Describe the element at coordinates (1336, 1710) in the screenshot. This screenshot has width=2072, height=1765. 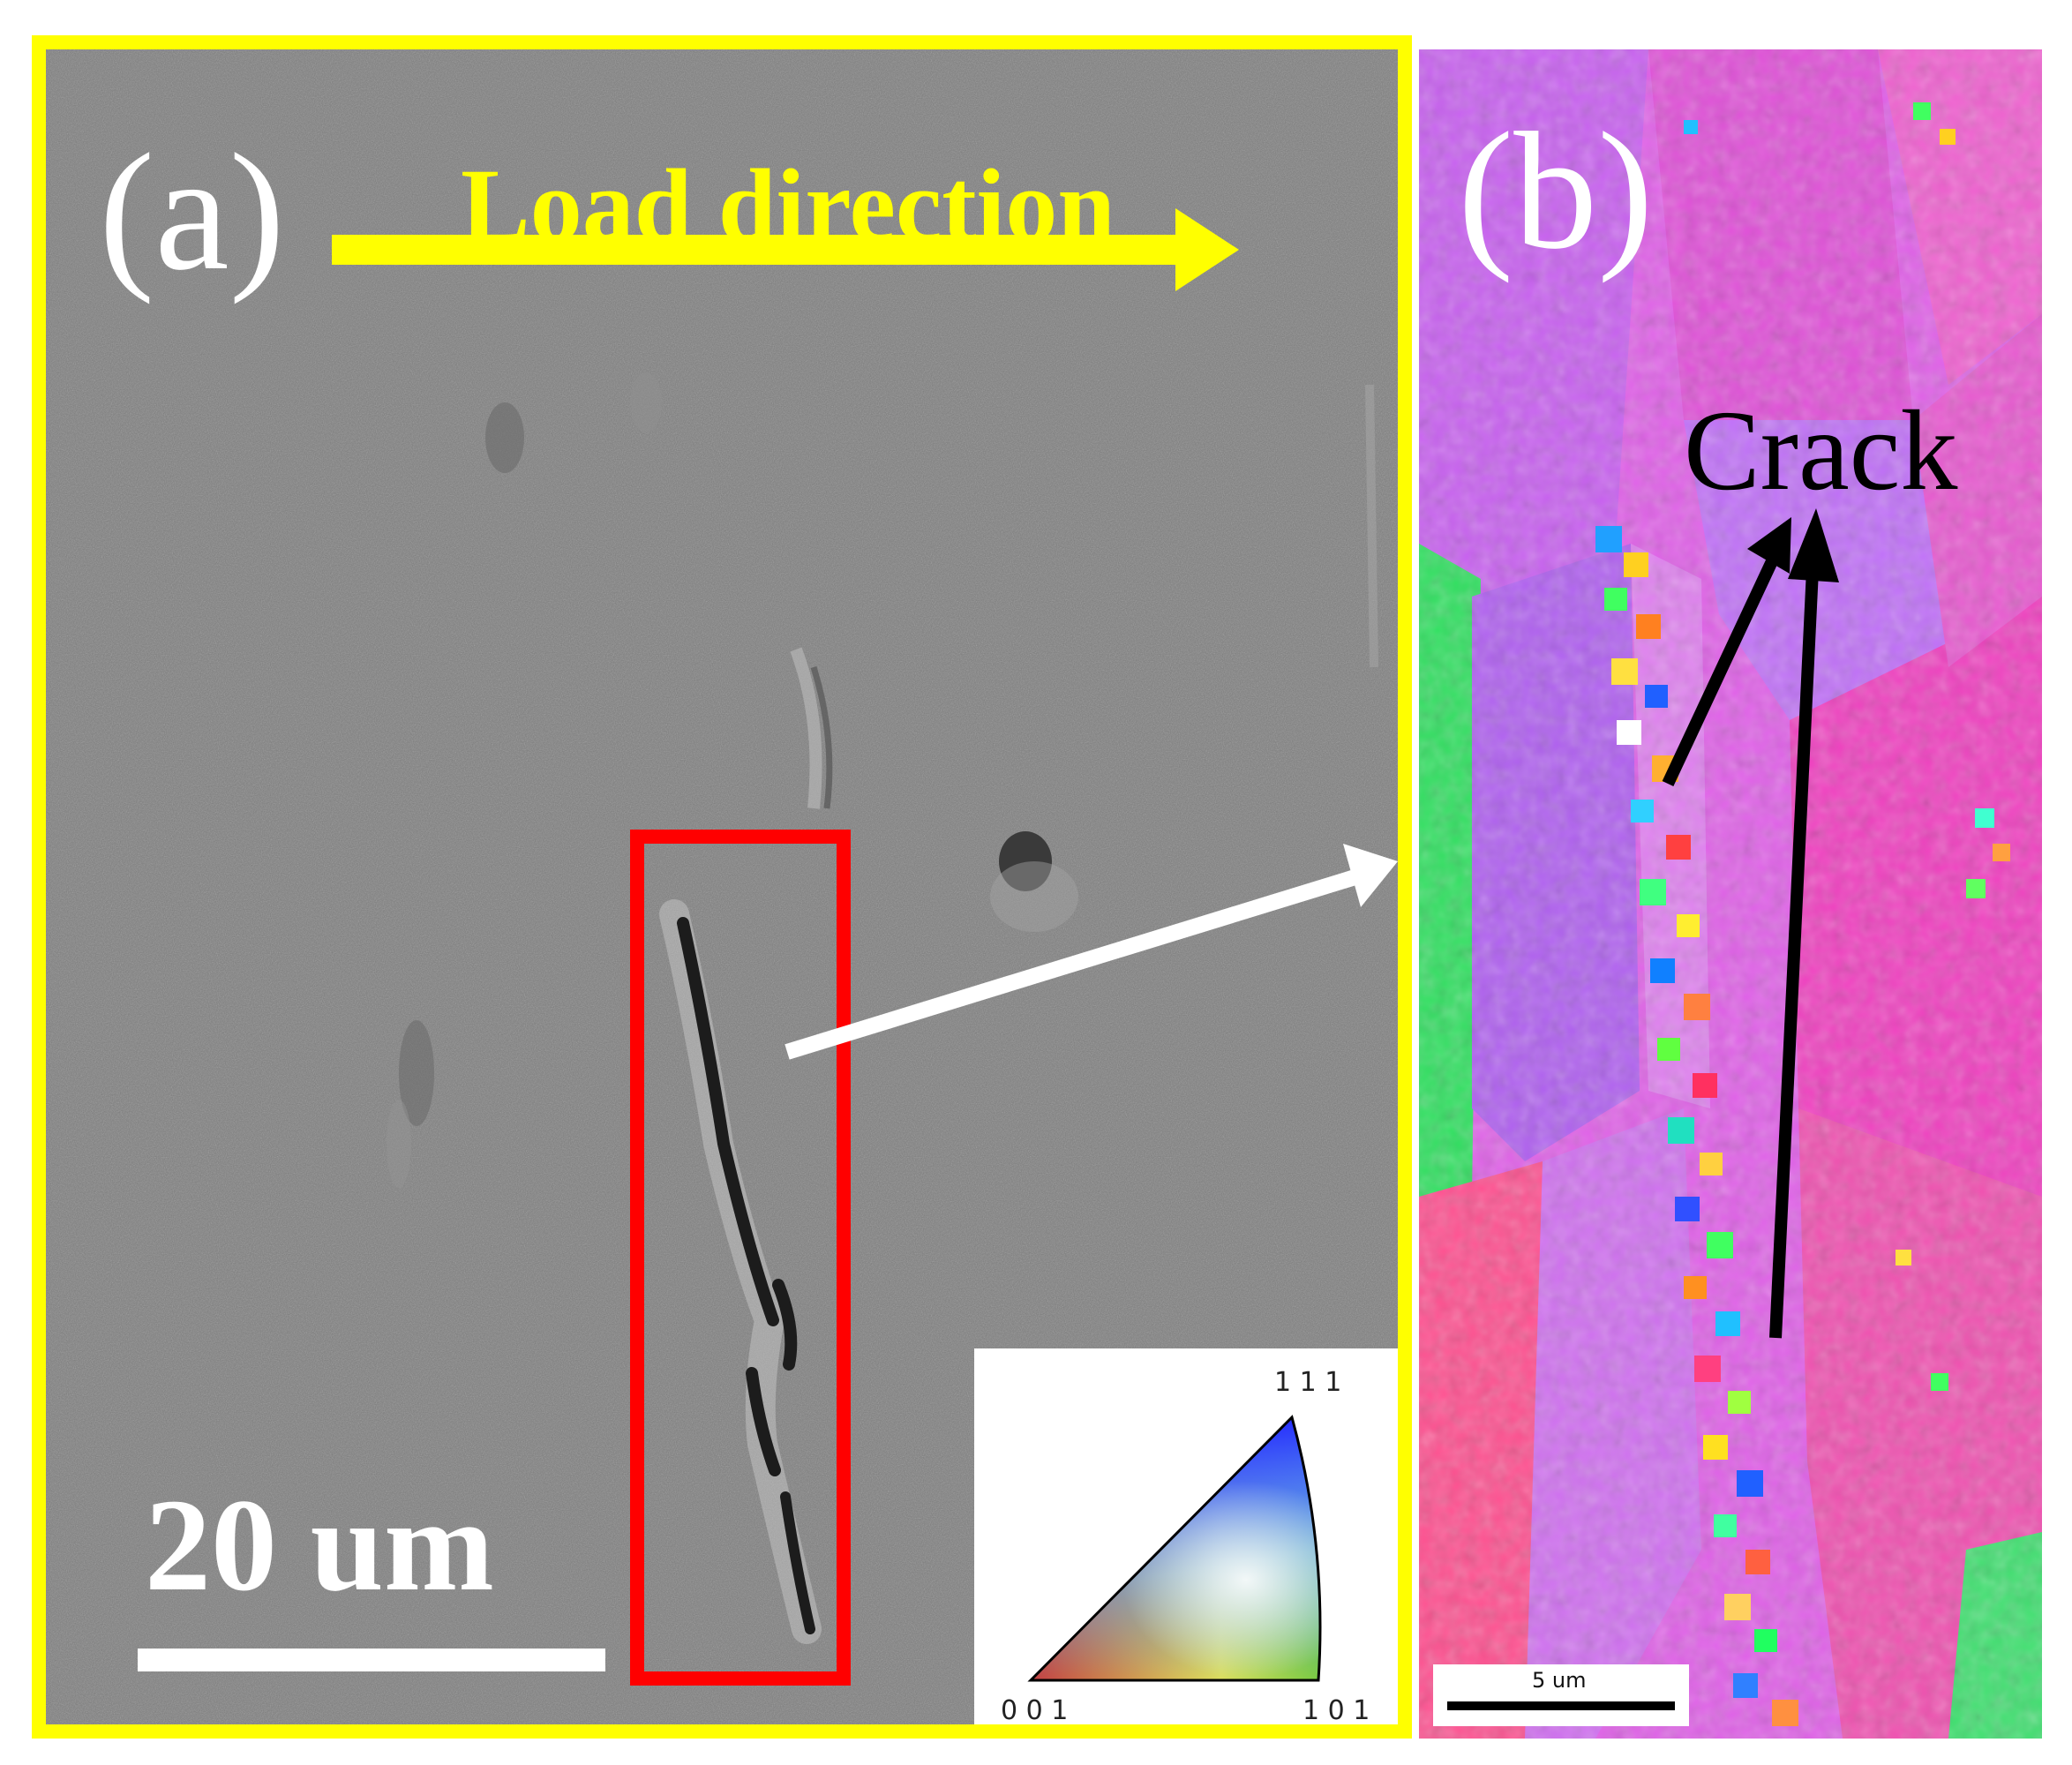
I see `ipf-label-101: 1 0 1` at that location.